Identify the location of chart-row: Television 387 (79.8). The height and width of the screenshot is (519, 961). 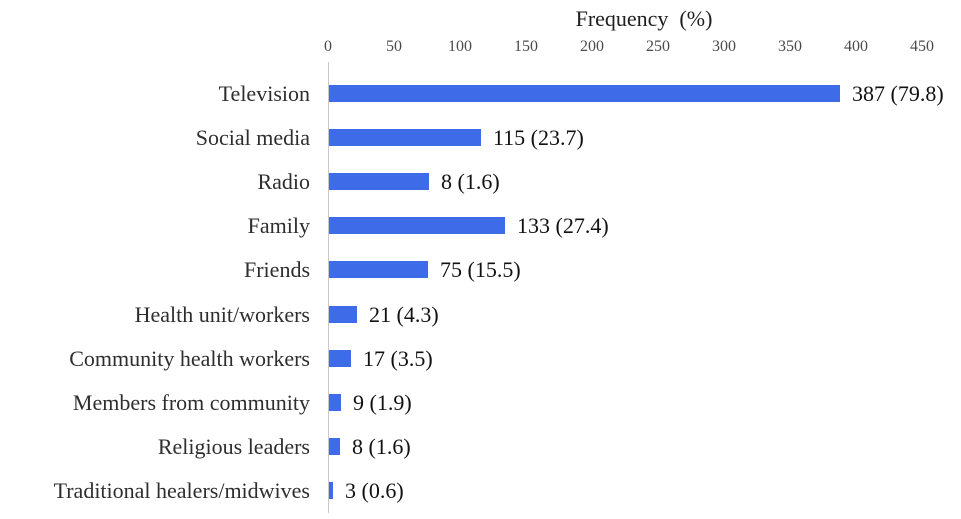
(480, 94).